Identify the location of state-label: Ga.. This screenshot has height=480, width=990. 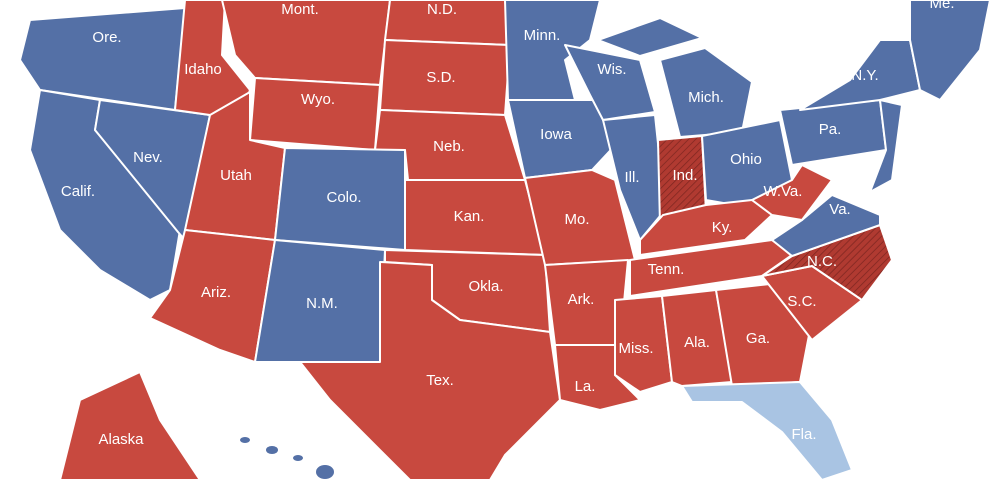
(758, 338).